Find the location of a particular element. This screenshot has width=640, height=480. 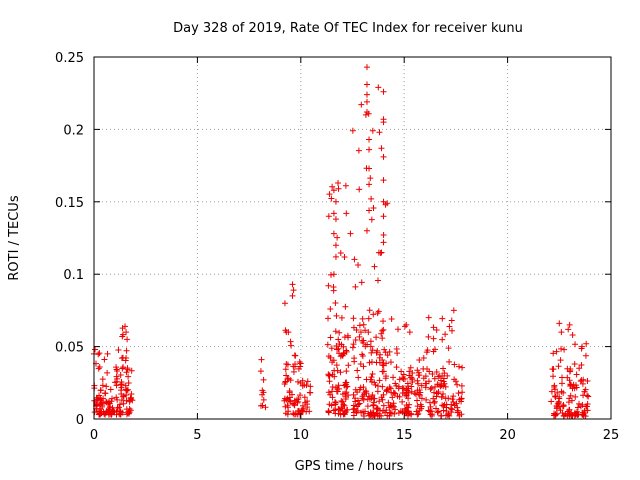

y-tick-label: 0 is located at coordinates (80, 420).